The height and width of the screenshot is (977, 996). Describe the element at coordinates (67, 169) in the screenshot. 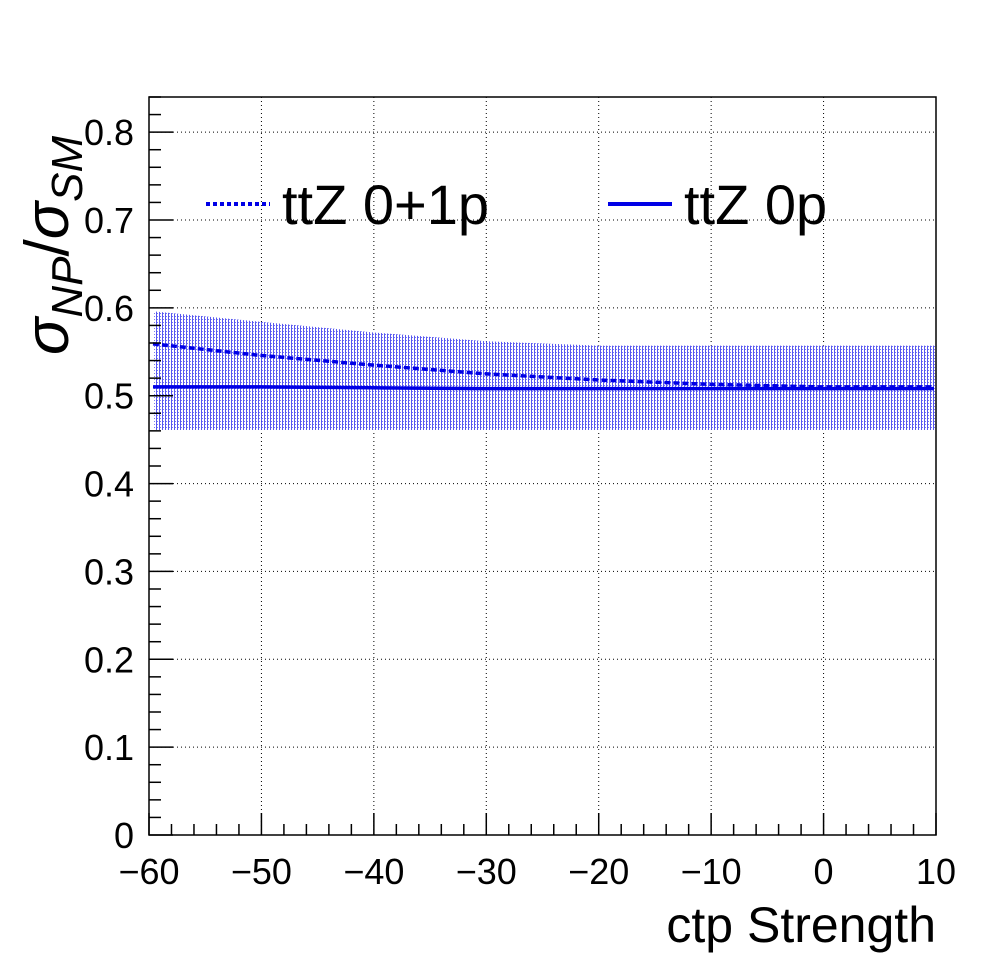

I see `y-axis-title-sm: SM` at that location.